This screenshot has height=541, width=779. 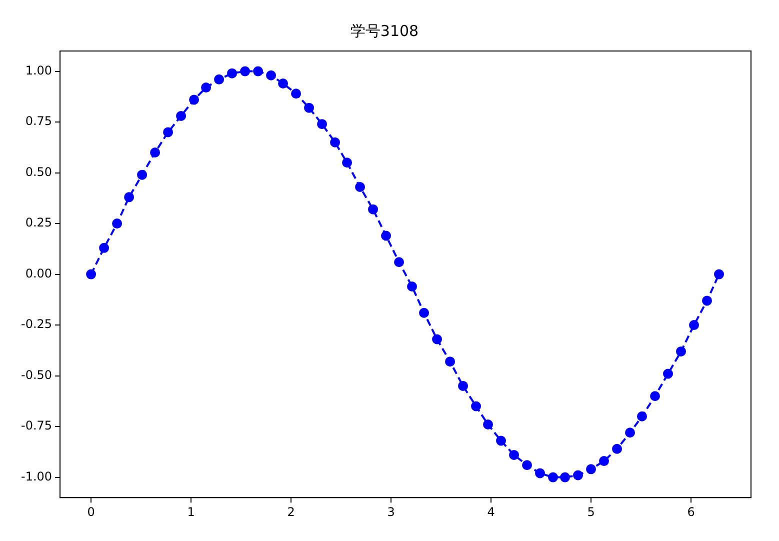 What do you see at coordinates (36, 375) in the screenshot?
I see `y-tick-label: -0.50` at bounding box center [36, 375].